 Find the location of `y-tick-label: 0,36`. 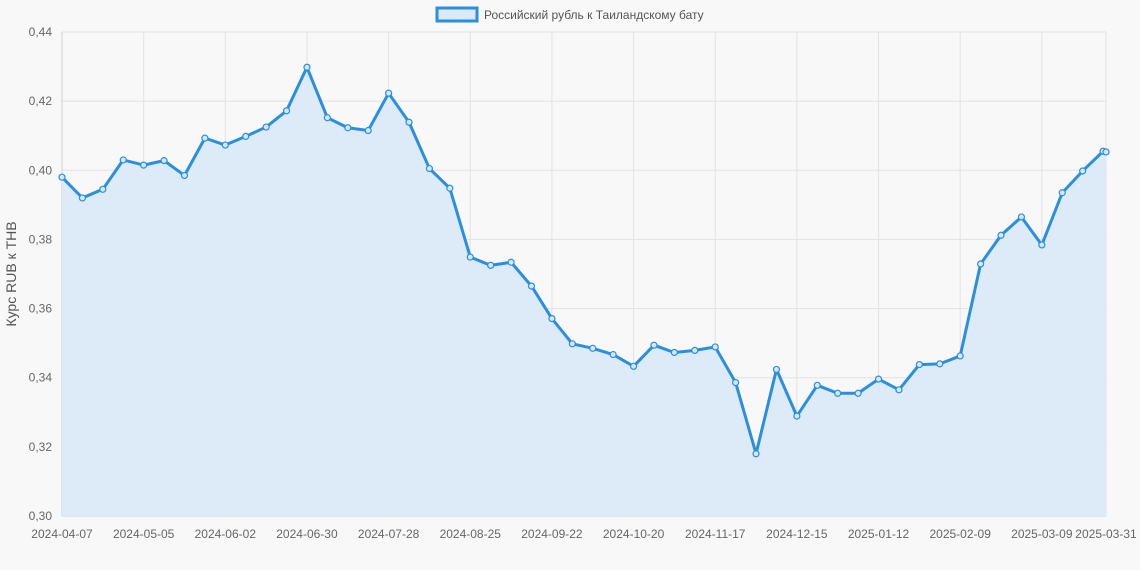

y-tick-label: 0,36 is located at coordinates (41, 309).